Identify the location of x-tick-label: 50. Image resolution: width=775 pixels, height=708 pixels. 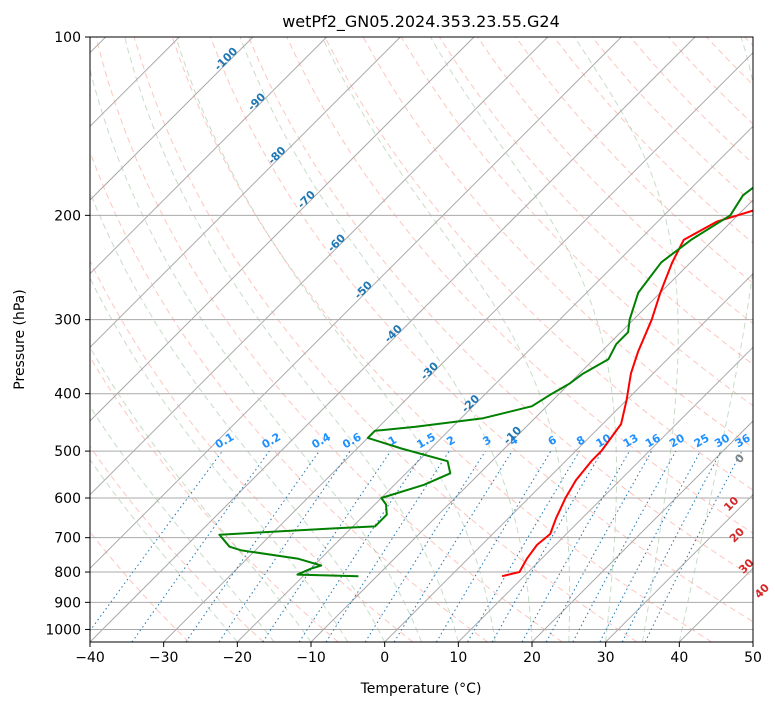
(753, 658).